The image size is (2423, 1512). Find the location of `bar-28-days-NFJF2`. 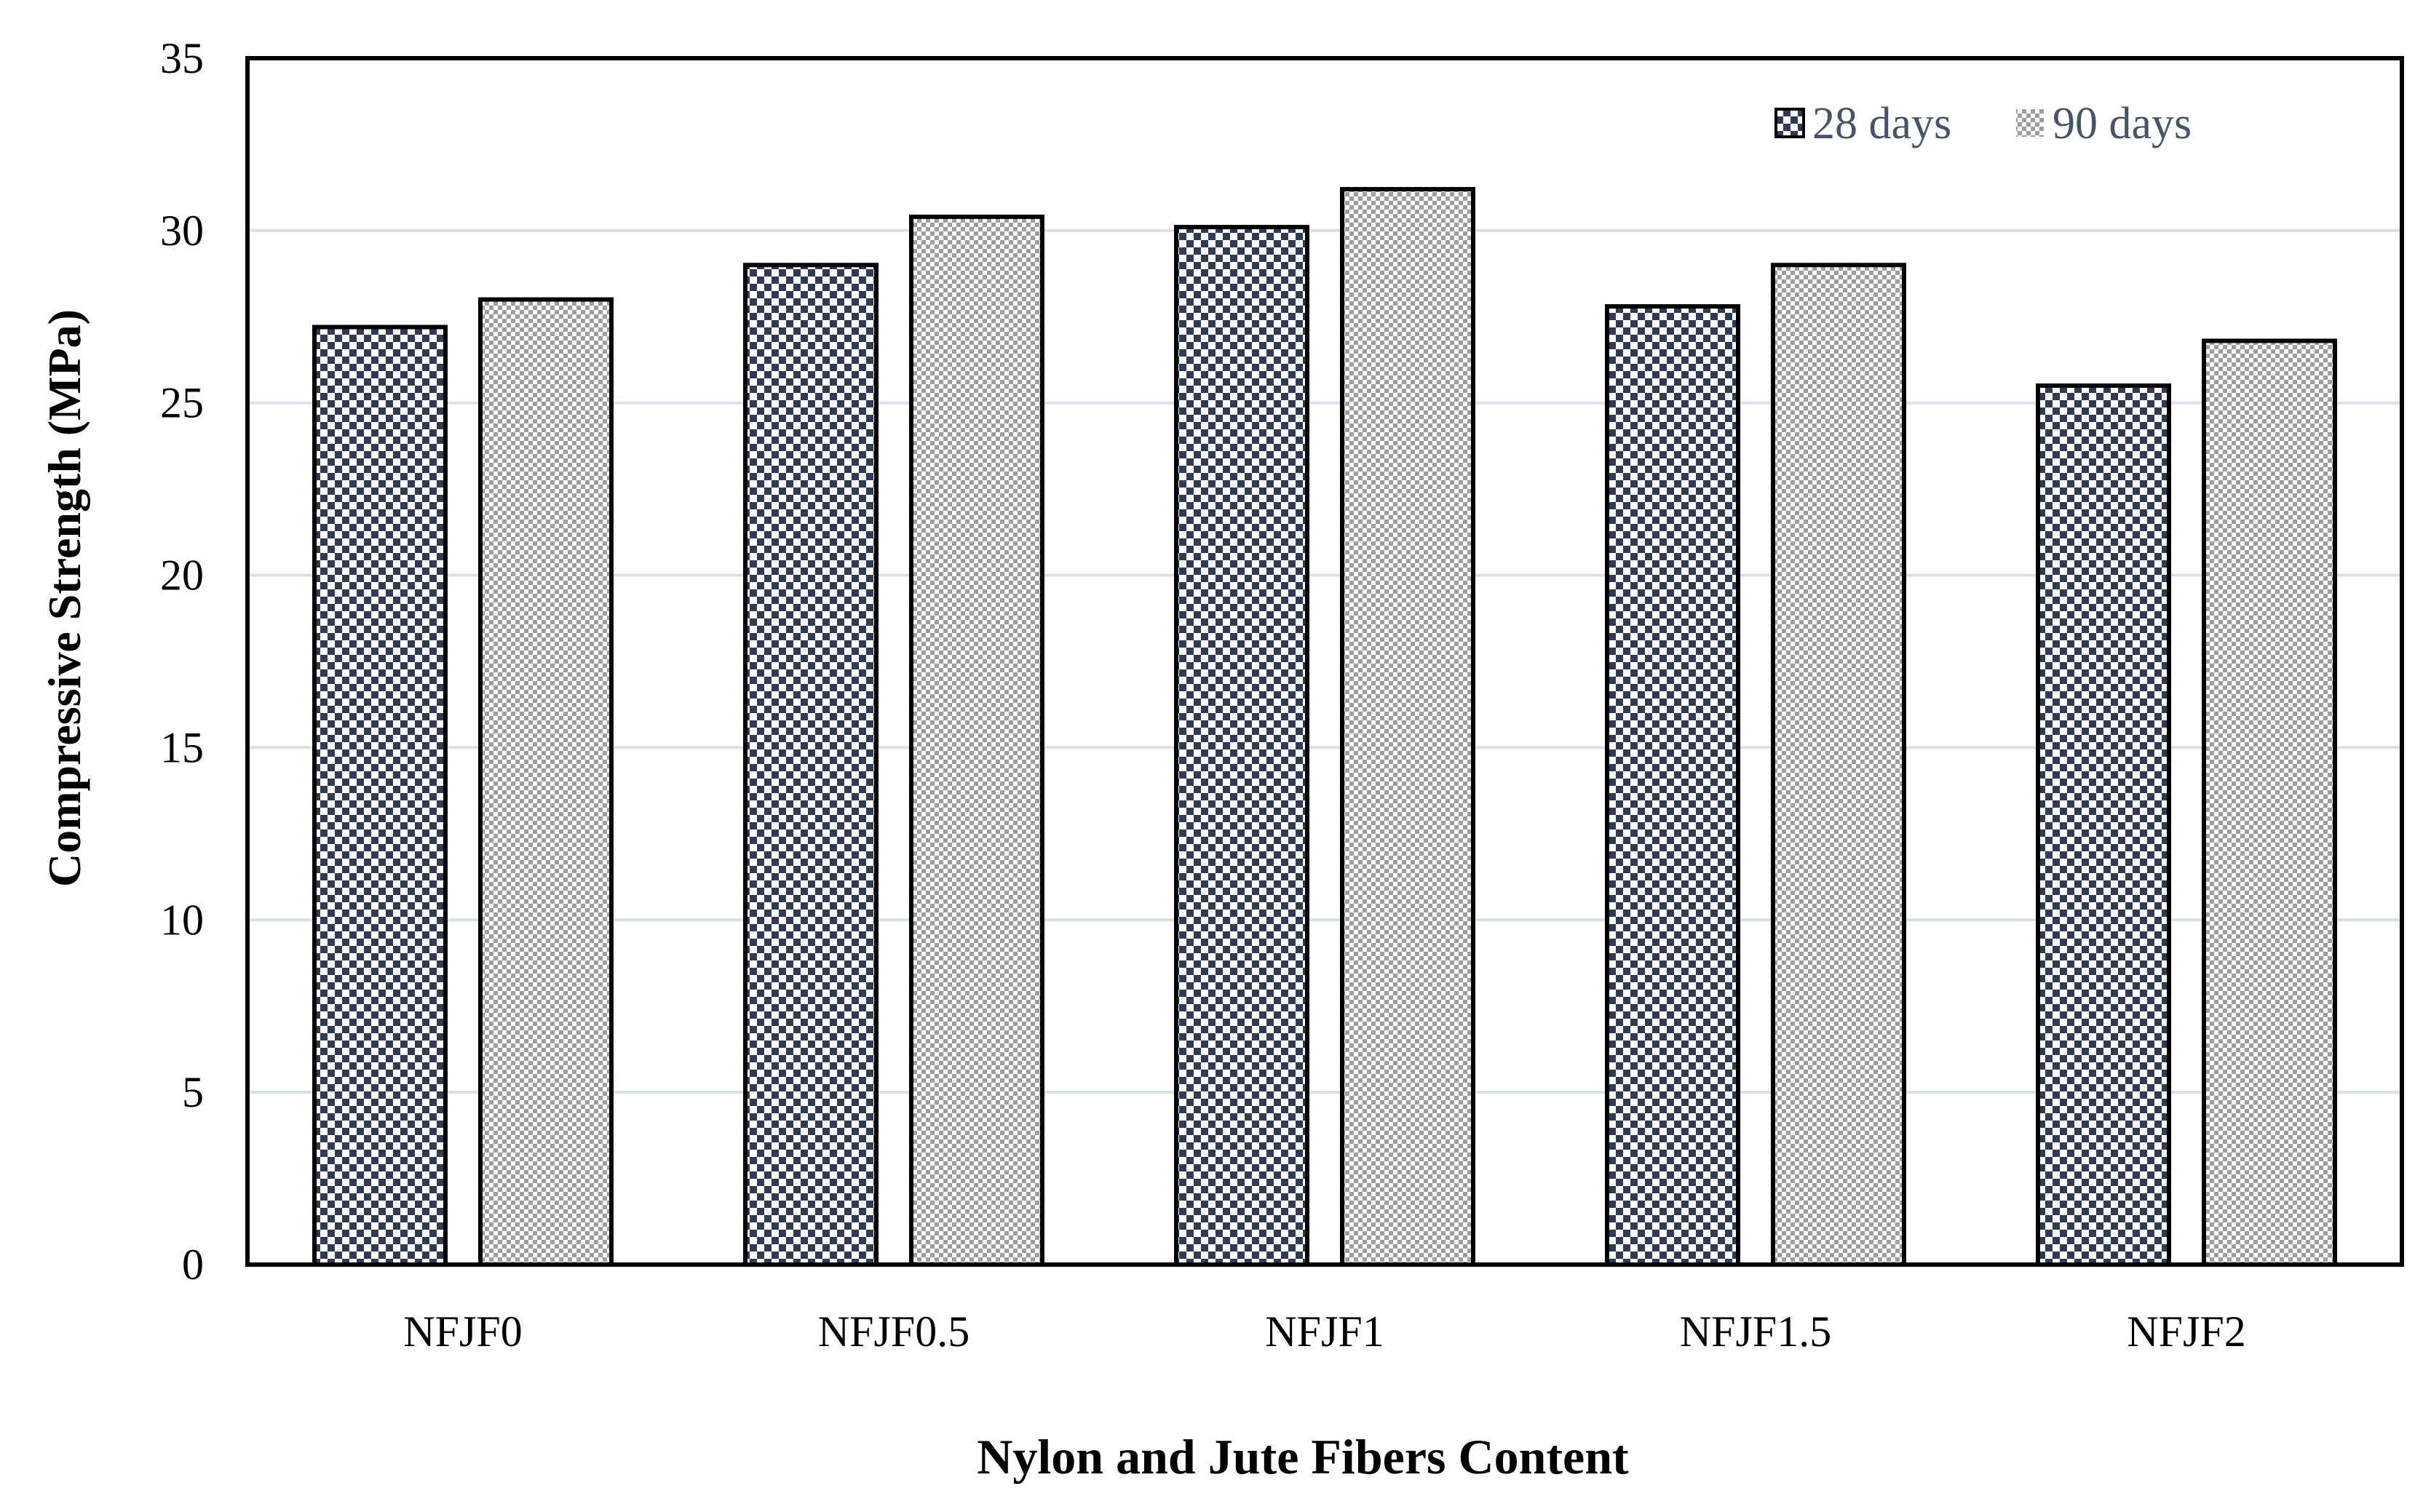

bar-28-days-NFJF2 is located at coordinates (2103, 825).